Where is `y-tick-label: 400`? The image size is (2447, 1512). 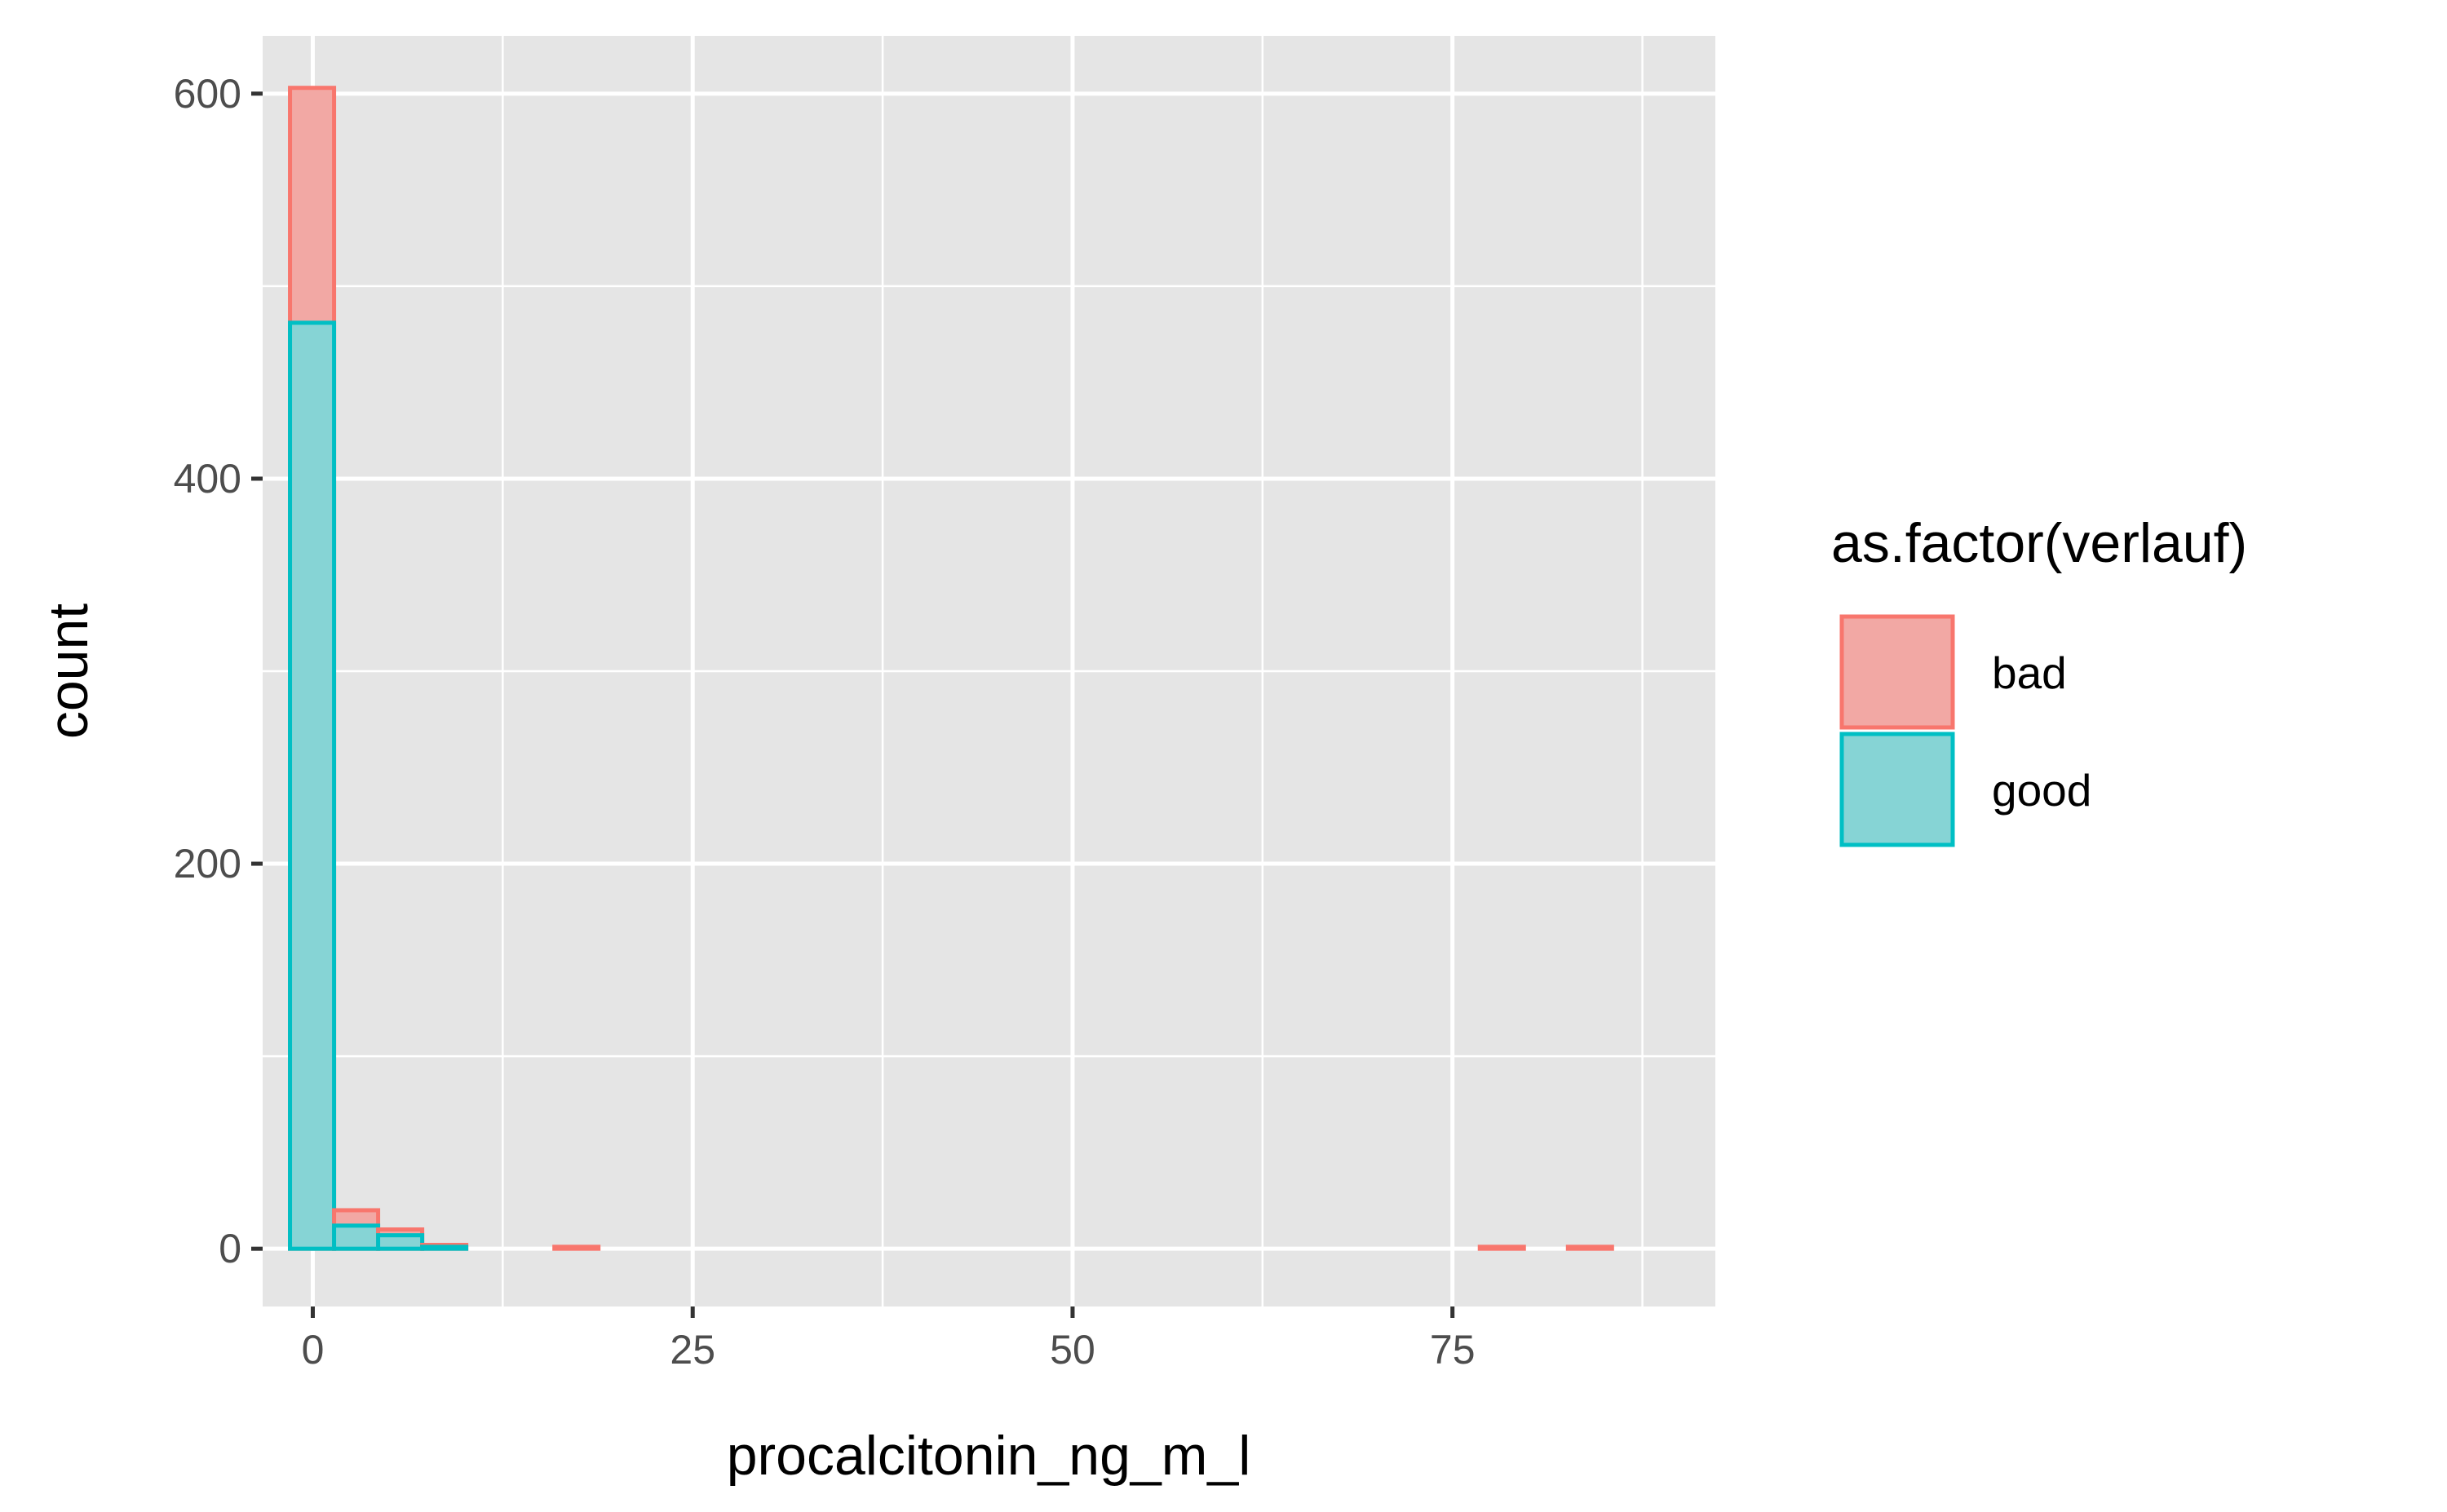
y-tick-label: 400 is located at coordinates (207, 479).